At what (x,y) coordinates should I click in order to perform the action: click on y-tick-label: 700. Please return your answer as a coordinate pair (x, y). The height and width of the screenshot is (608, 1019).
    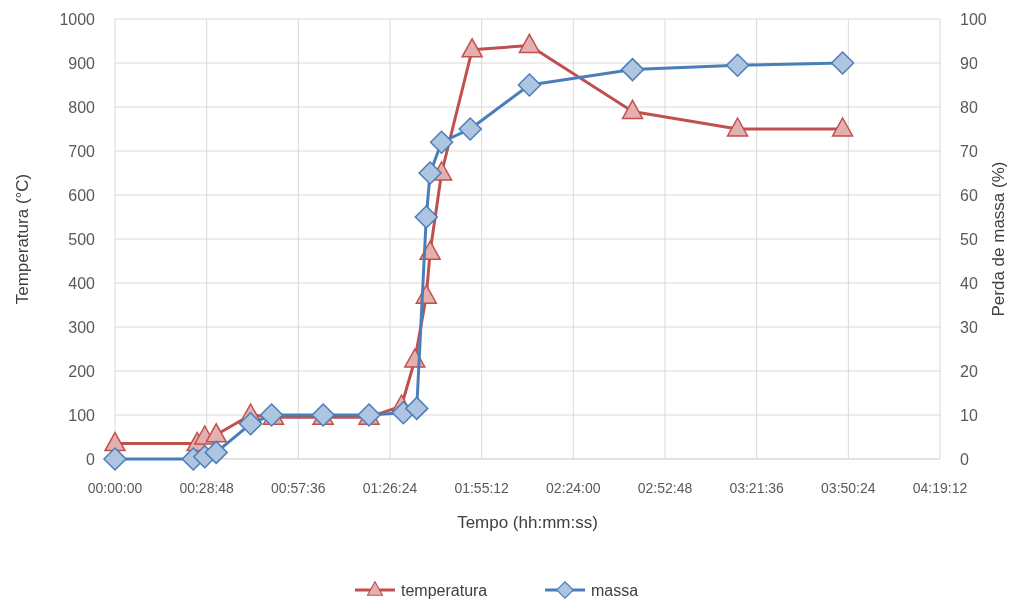
    Looking at the image, I should click on (82, 151).